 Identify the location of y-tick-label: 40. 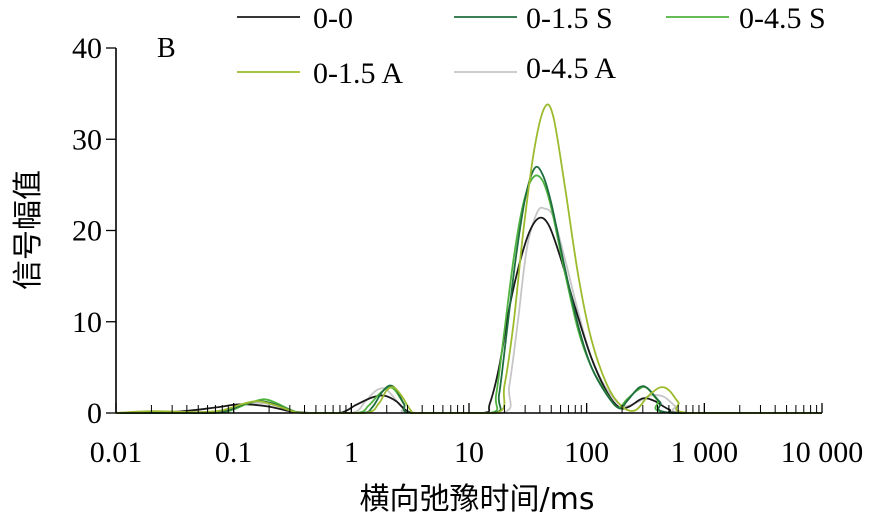
(87, 48).